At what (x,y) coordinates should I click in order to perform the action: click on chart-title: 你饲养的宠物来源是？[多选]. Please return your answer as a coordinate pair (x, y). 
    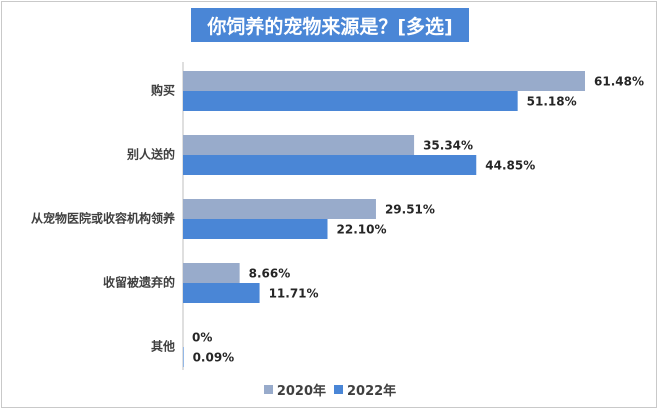
    Looking at the image, I should click on (330, 25).